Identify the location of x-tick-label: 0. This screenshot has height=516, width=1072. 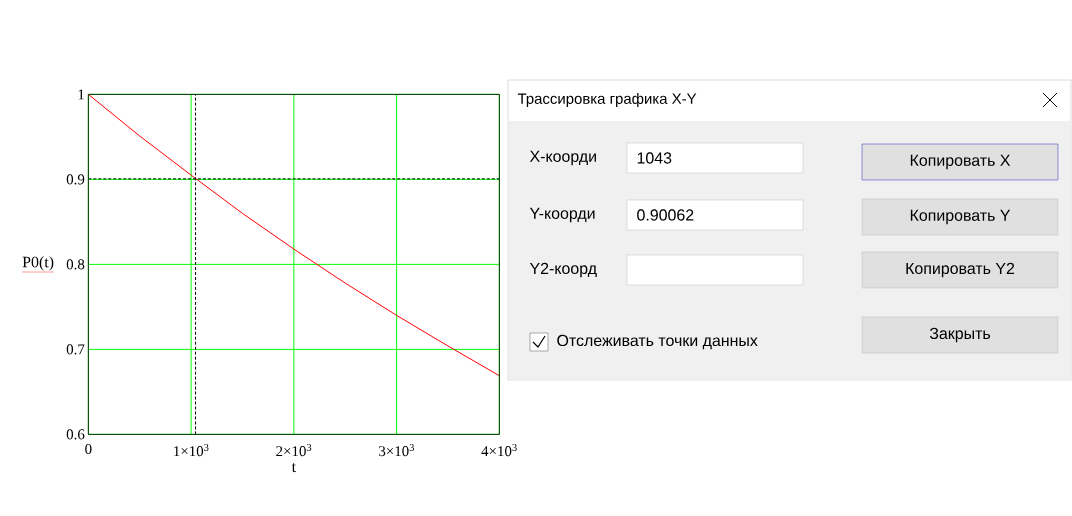
(88, 448).